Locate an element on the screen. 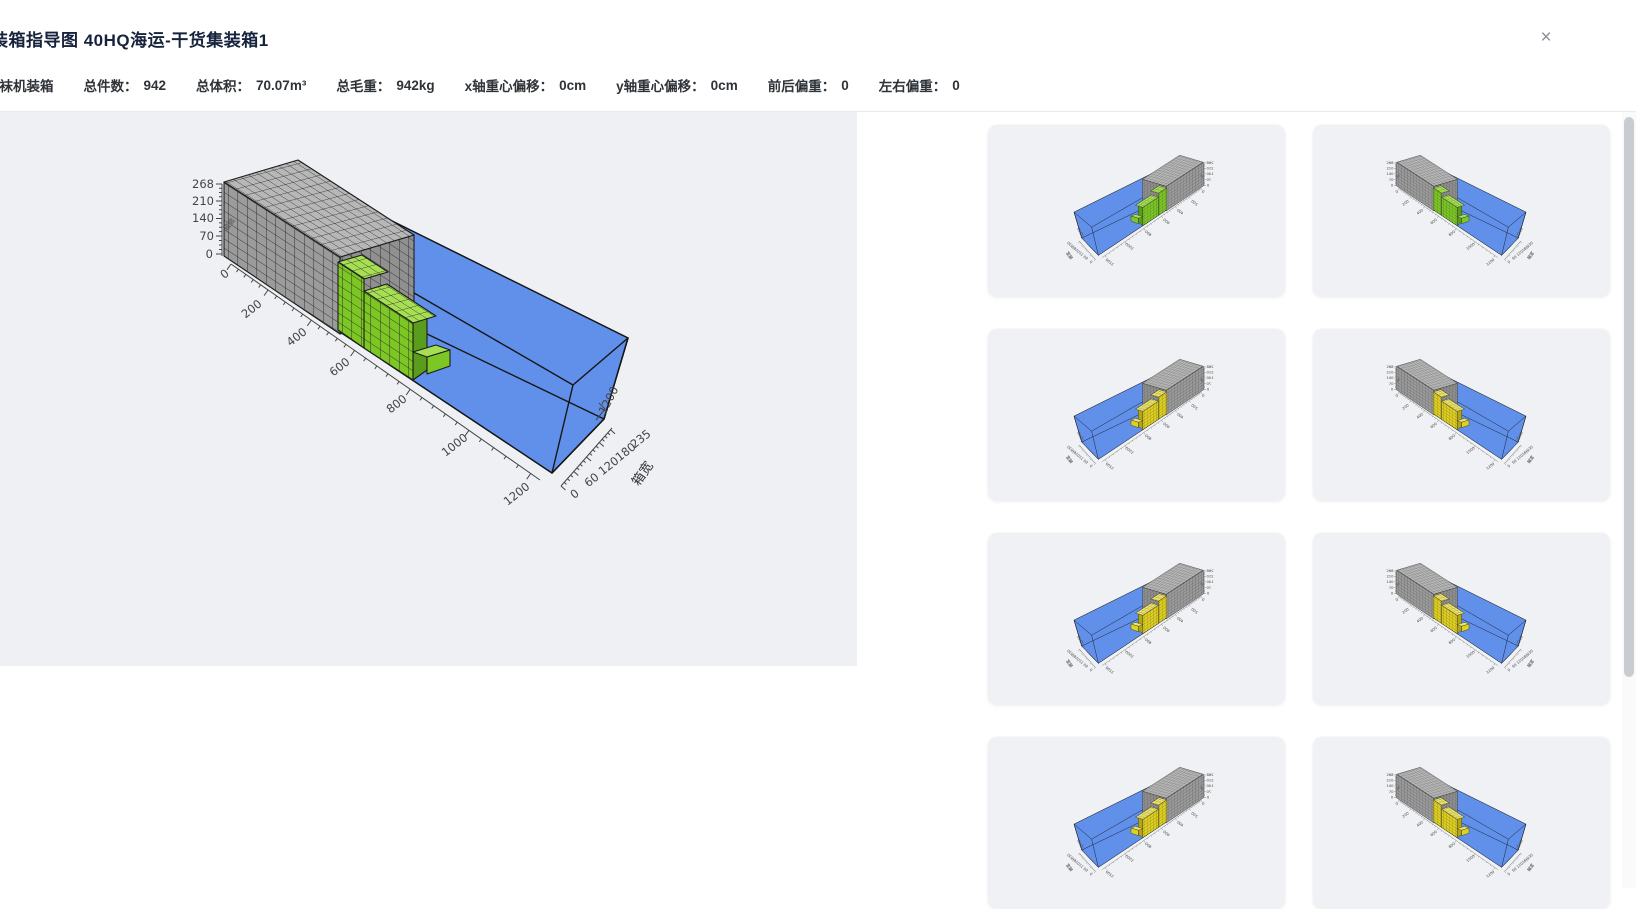 The image size is (1636, 909). scrollbar is located at coordinates (1629, 500).